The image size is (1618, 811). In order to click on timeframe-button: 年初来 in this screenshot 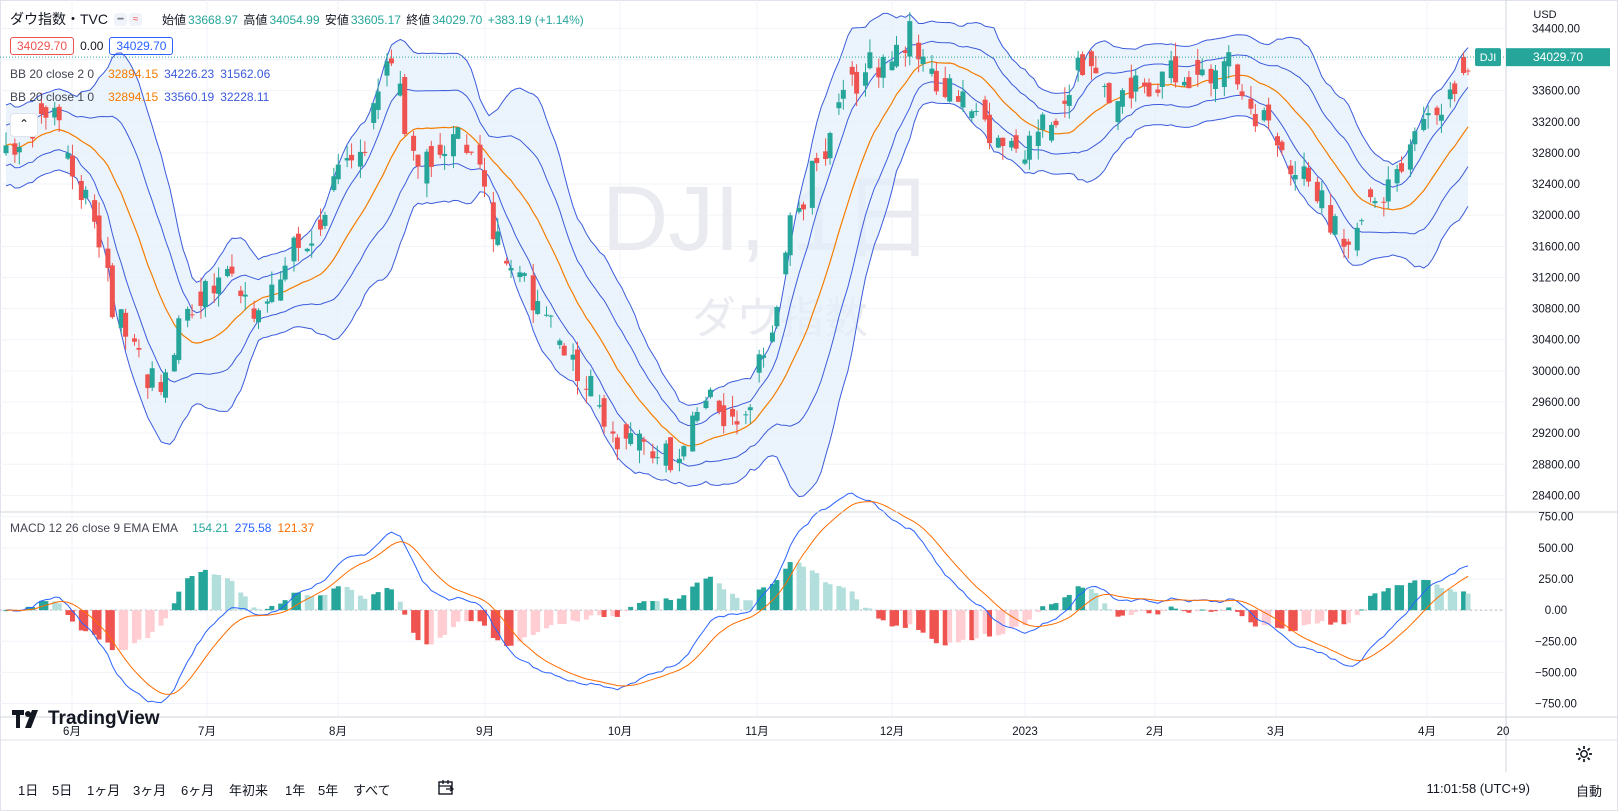, I will do `click(249, 790)`.